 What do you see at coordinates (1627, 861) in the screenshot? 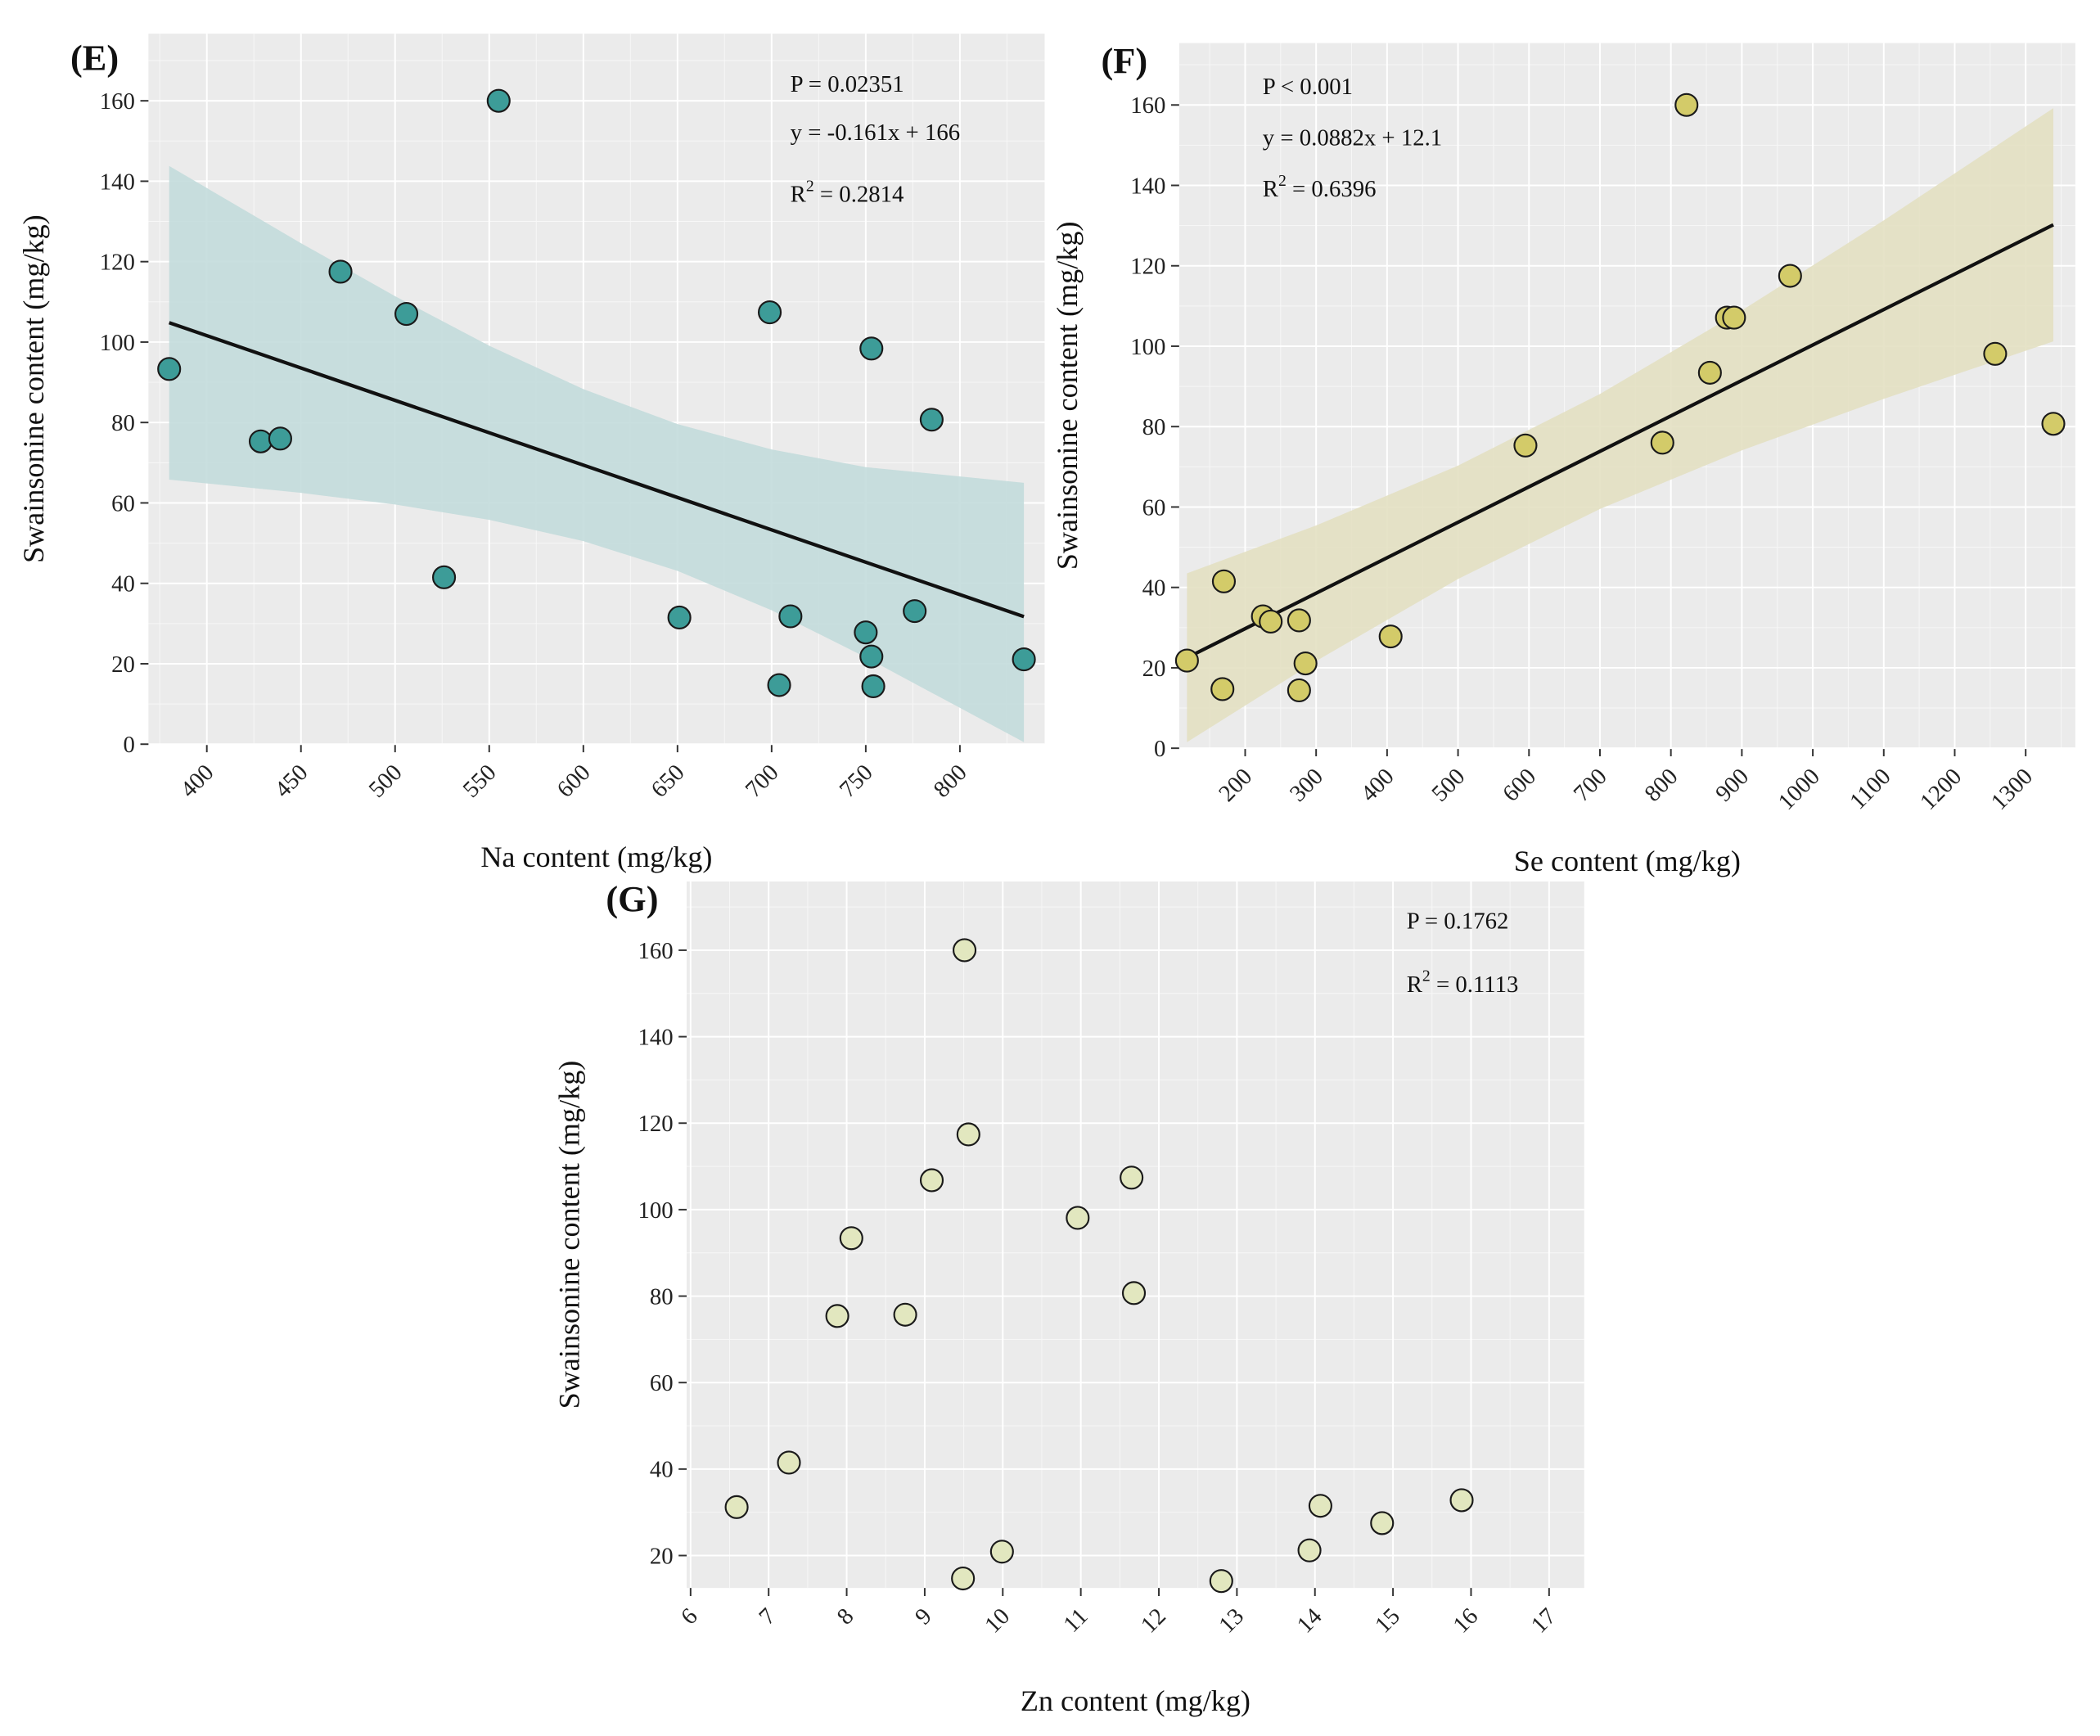
I see `x-axis-title: Se content (mg/kg)` at bounding box center [1627, 861].